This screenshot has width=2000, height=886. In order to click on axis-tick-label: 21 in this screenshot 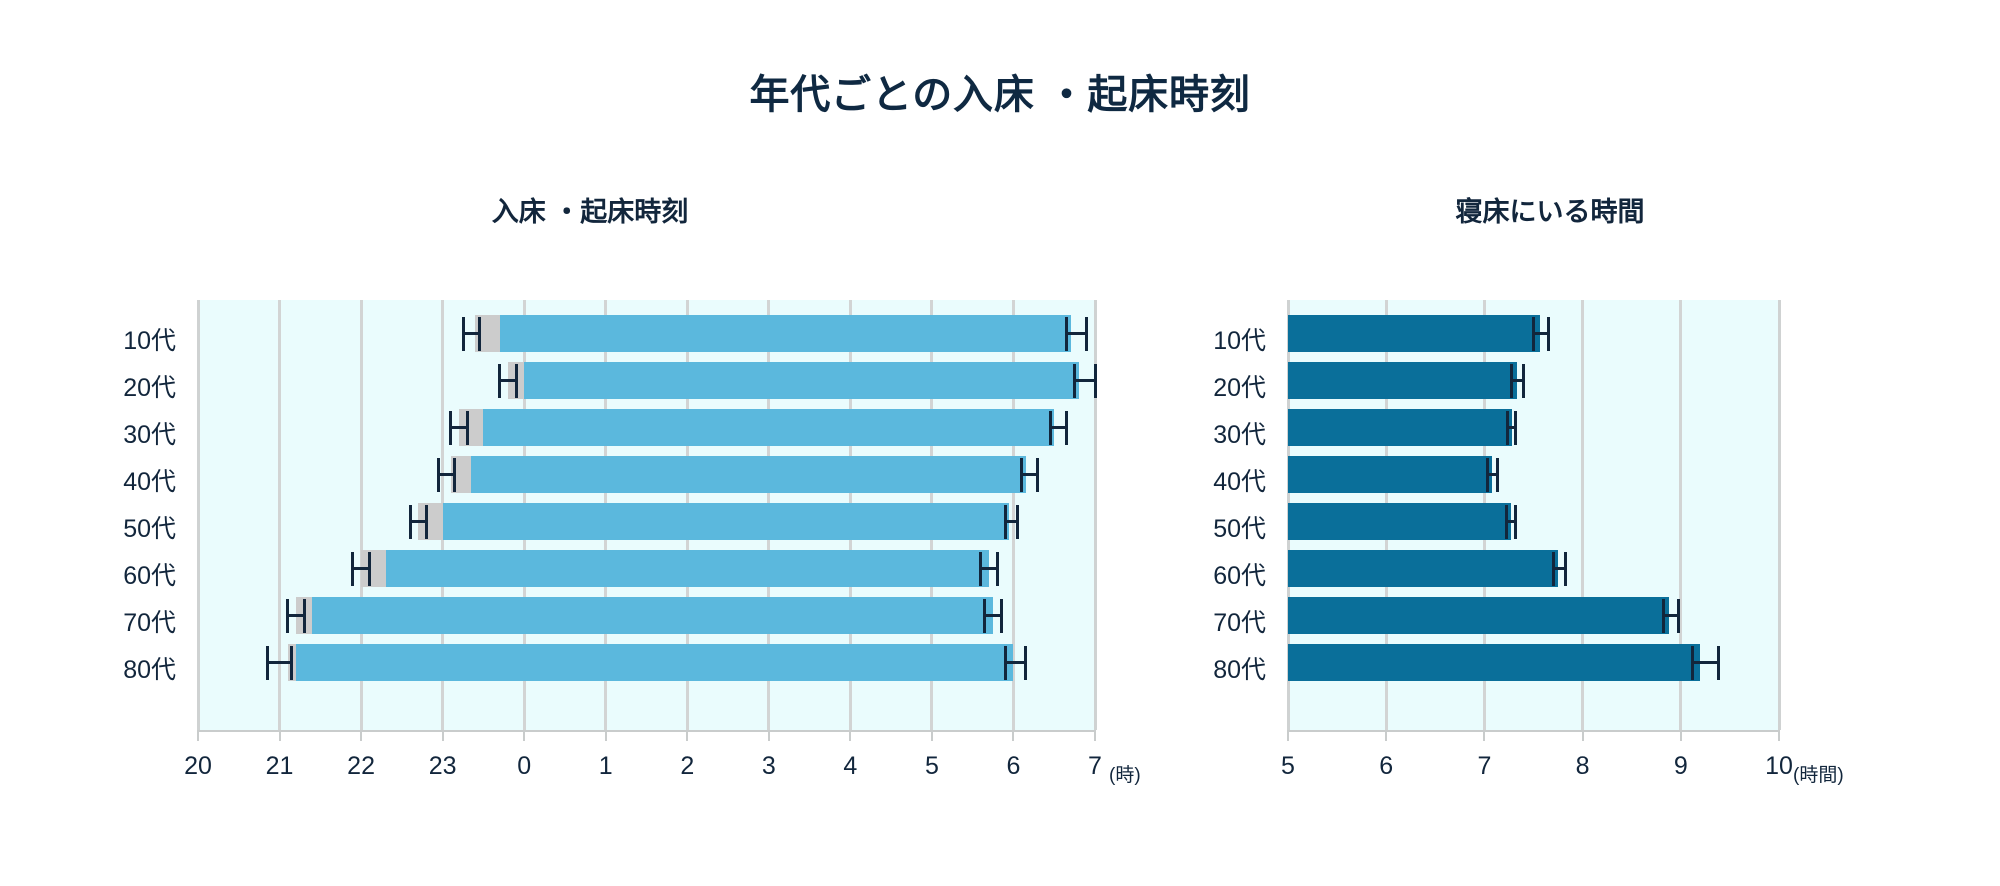, I will do `click(279, 766)`.